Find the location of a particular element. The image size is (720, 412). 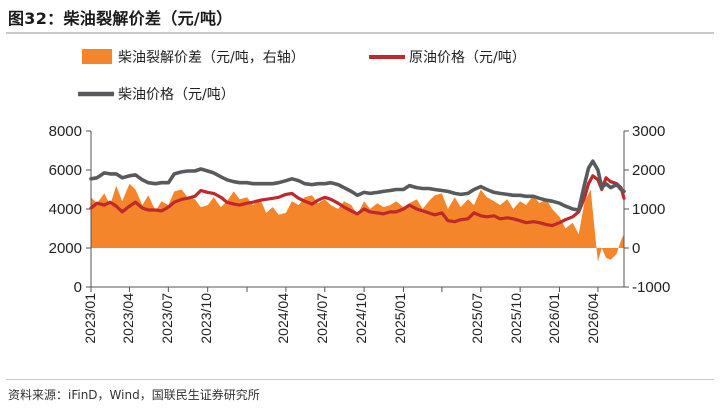

x-tick-label: 2024/07 is located at coordinates (322, 318).